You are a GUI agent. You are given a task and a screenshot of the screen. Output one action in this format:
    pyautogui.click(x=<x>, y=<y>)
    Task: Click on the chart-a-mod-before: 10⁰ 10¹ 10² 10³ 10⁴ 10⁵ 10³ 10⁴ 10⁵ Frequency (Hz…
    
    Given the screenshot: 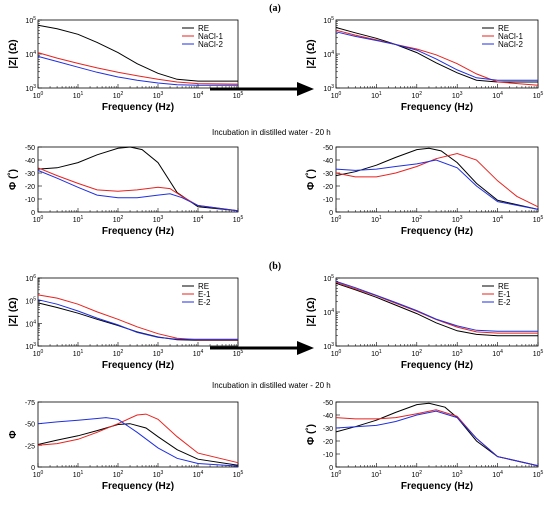 What is the action you would take?
    pyautogui.click(x=126, y=64)
    